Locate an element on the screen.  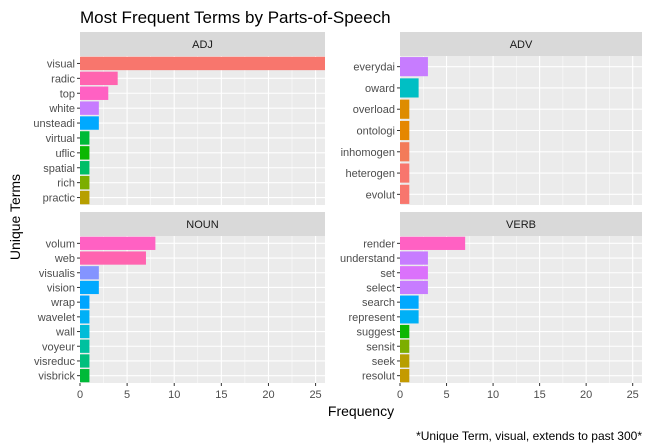
bar-search is located at coordinates (409, 302).